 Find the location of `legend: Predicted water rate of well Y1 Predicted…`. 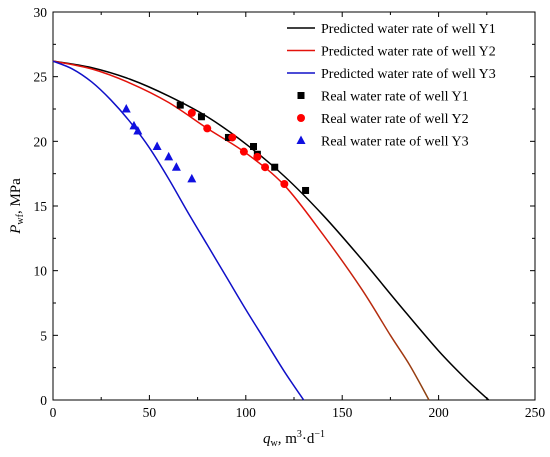

legend: Predicted water rate of well Y1 Predicted… is located at coordinates (391, 86).